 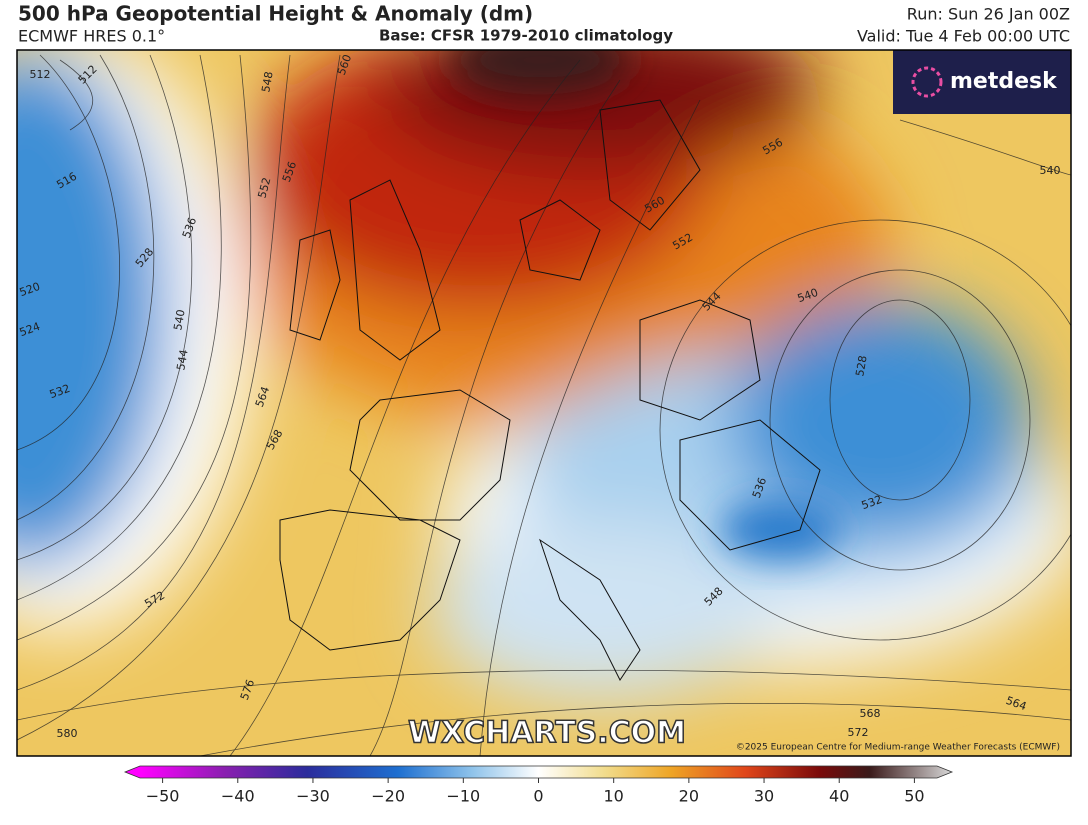 What do you see at coordinates (91, 36) in the screenshot?
I see `model: ECMWF HRES 0.1°` at bounding box center [91, 36].